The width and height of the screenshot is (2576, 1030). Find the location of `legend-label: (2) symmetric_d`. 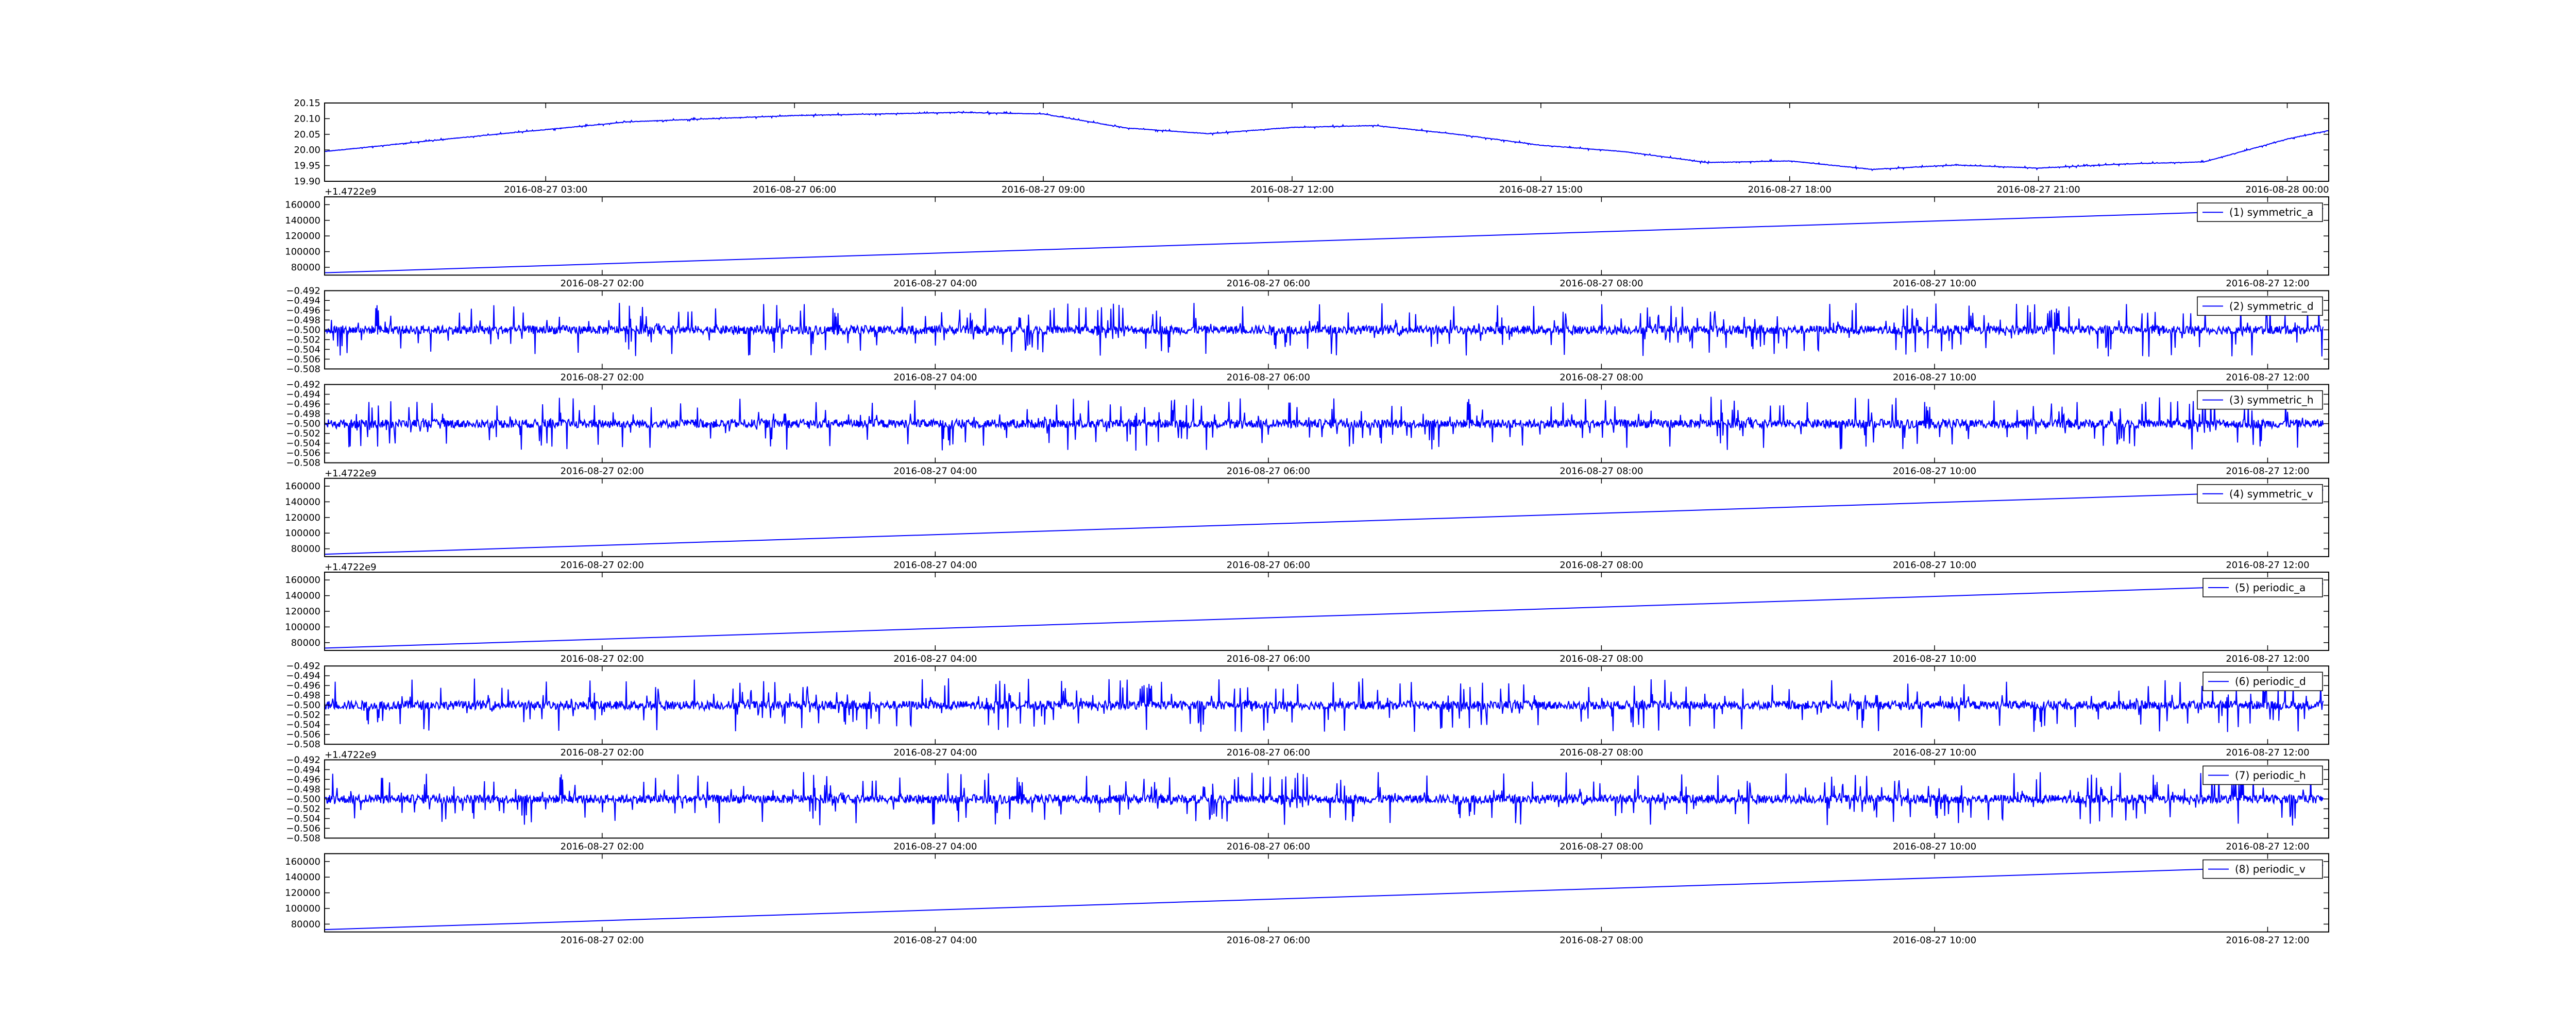

legend-label: (2) symmetric_d is located at coordinates (2271, 306).